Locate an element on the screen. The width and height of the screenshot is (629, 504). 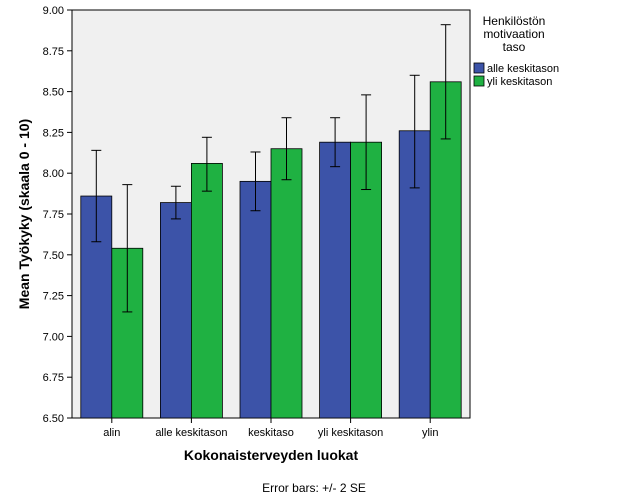
legend-entry-label: yli keskitason is located at coordinates (519, 82).